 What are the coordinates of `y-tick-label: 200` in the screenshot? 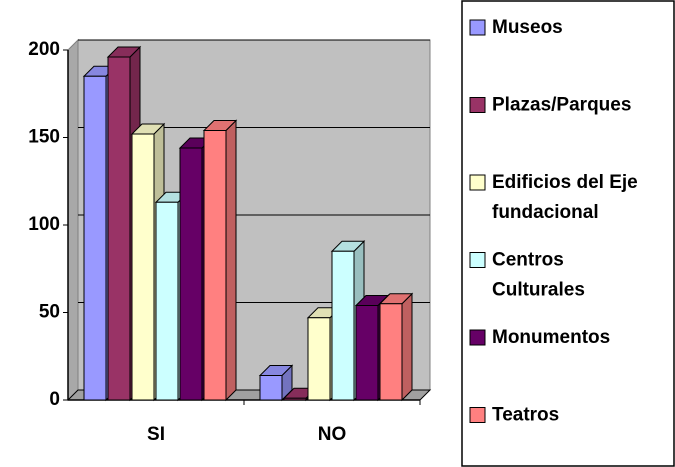 It's located at (44, 49).